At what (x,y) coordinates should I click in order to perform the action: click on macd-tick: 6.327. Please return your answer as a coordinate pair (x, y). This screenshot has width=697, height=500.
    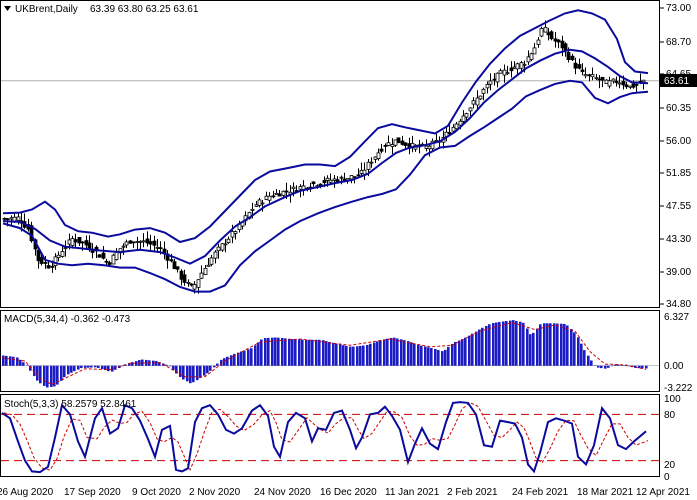
    Looking at the image, I should click on (676, 317).